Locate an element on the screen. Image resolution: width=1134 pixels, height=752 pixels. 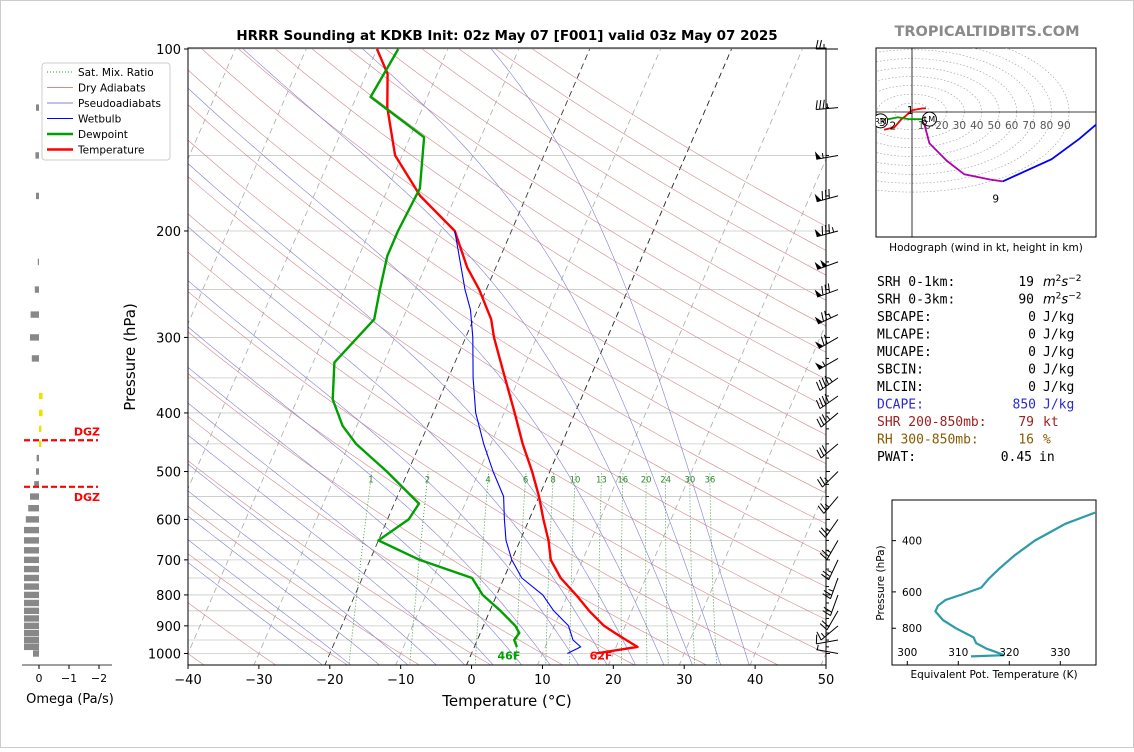
hodograph-ring-label: 50 is located at coordinates (994, 126).